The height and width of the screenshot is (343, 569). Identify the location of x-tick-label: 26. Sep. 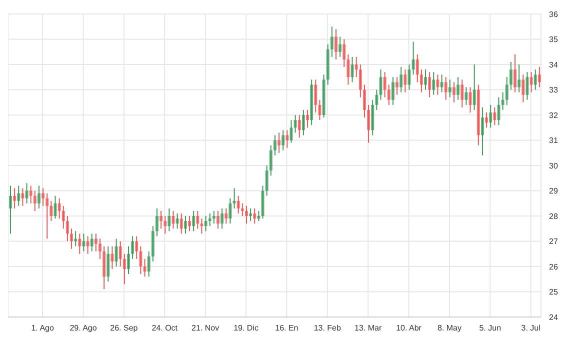
(124, 328).